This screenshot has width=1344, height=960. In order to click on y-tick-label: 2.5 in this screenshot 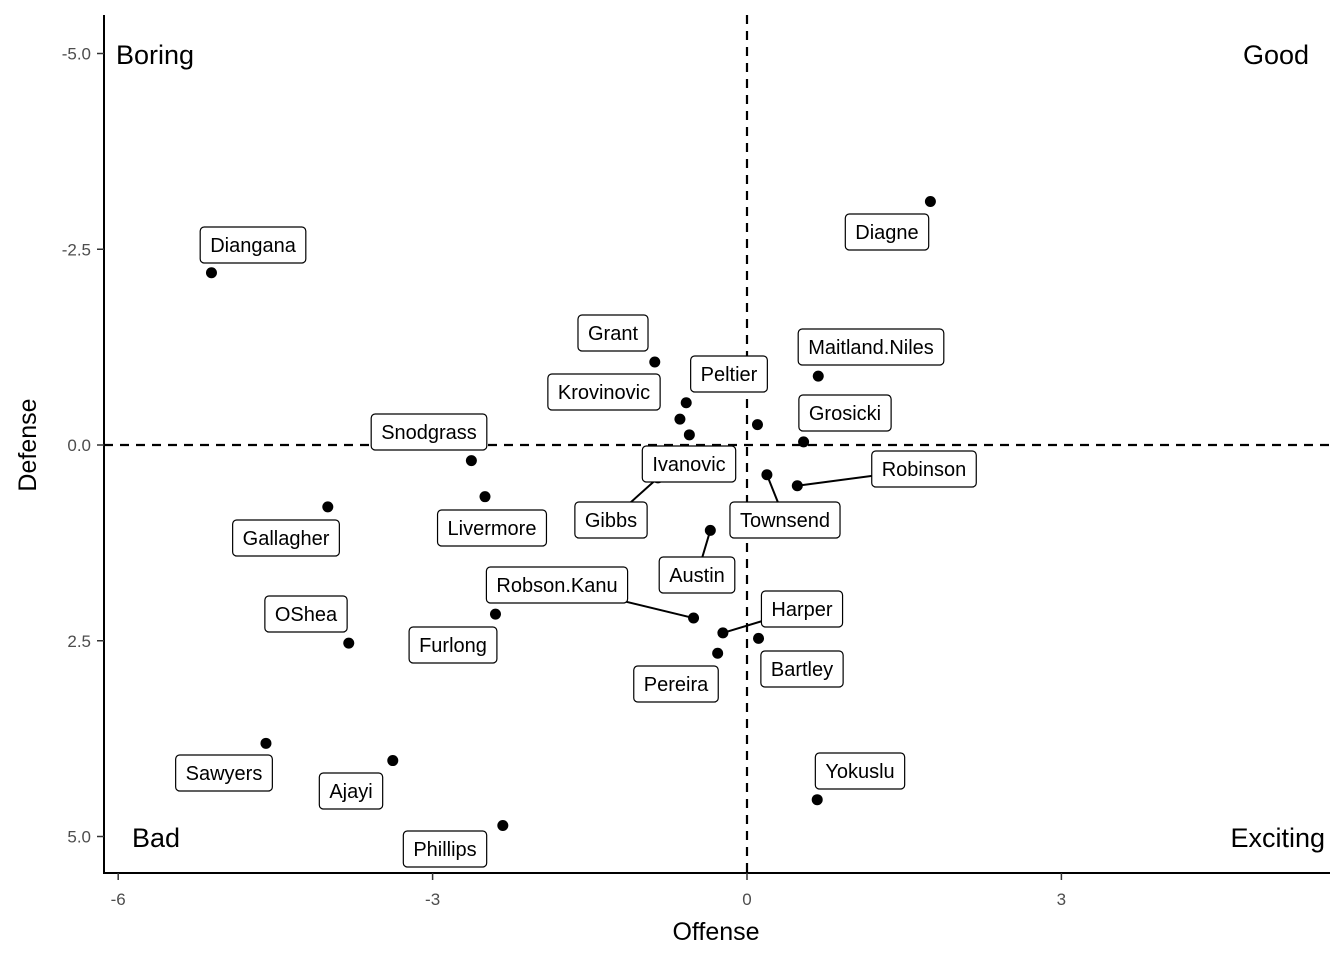, I will do `click(79, 641)`.